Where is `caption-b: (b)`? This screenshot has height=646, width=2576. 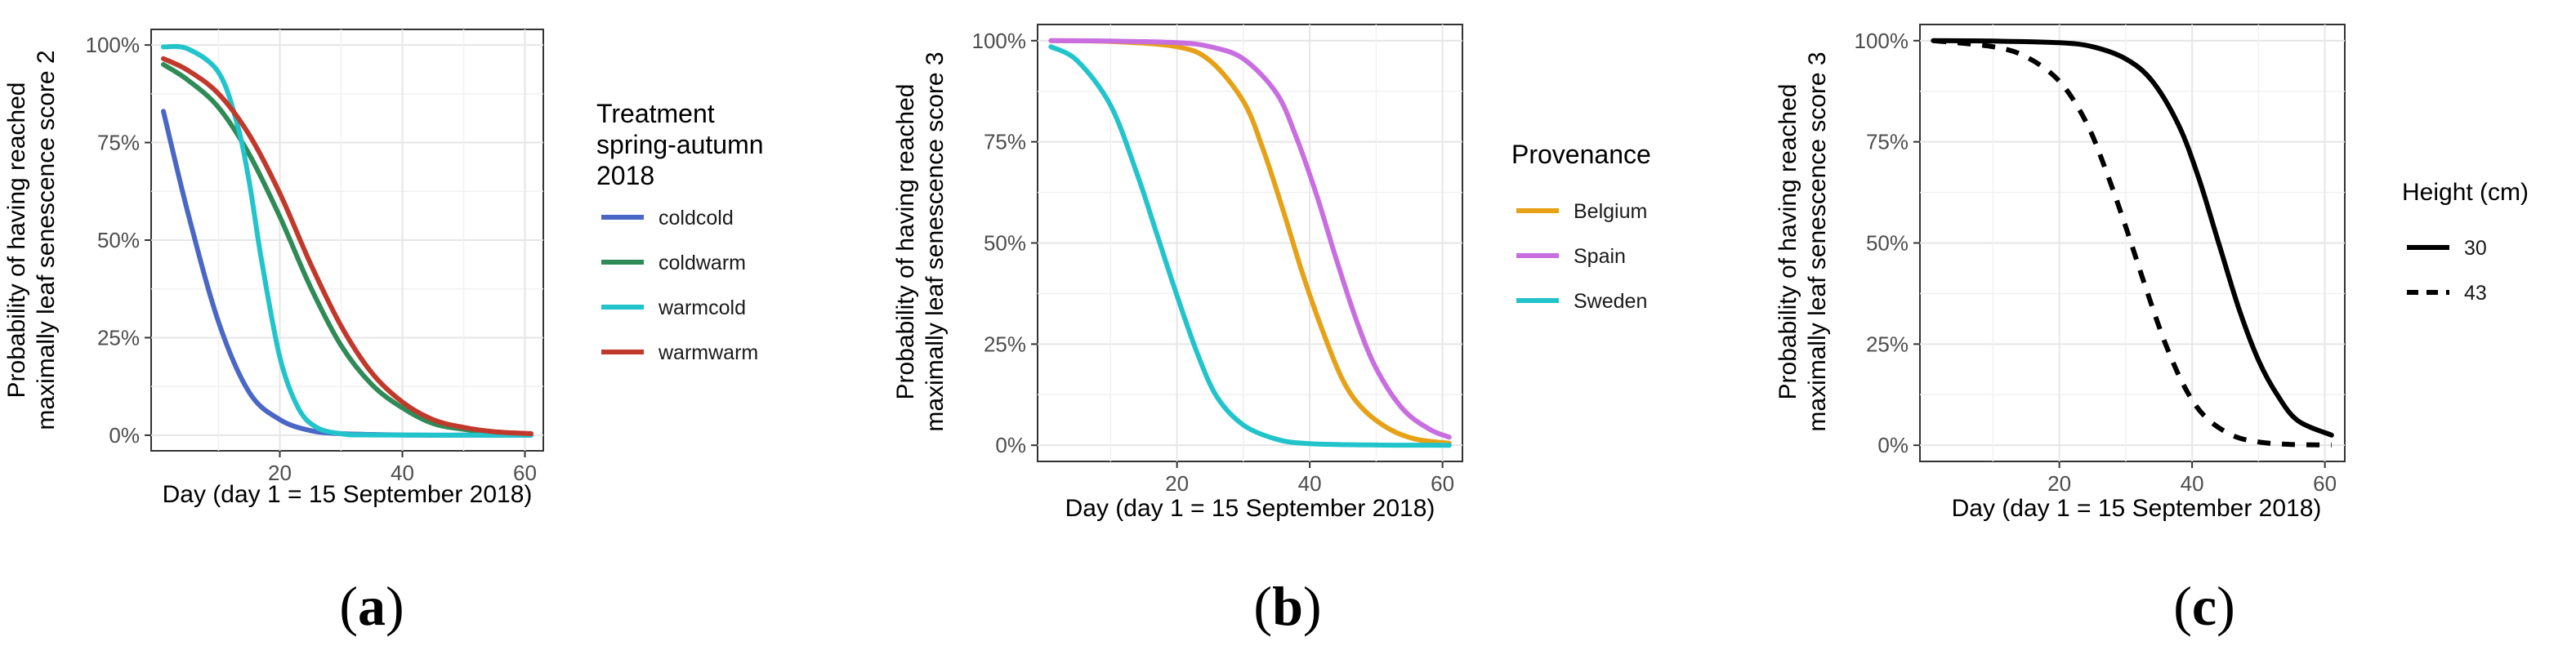
caption-b: (b) is located at coordinates (1287, 606).